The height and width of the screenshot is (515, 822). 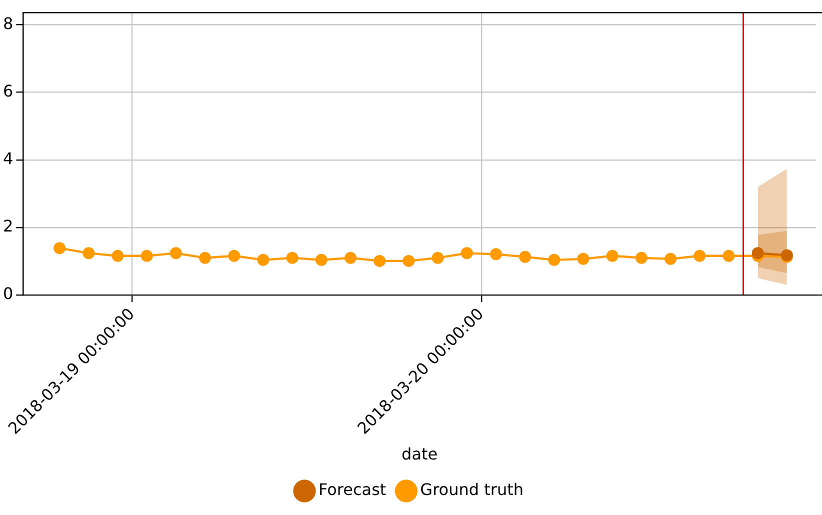 What do you see at coordinates (8, 23) in the screenshot?
I see `y-tick-label: 8` at bounding box center [8, 23].